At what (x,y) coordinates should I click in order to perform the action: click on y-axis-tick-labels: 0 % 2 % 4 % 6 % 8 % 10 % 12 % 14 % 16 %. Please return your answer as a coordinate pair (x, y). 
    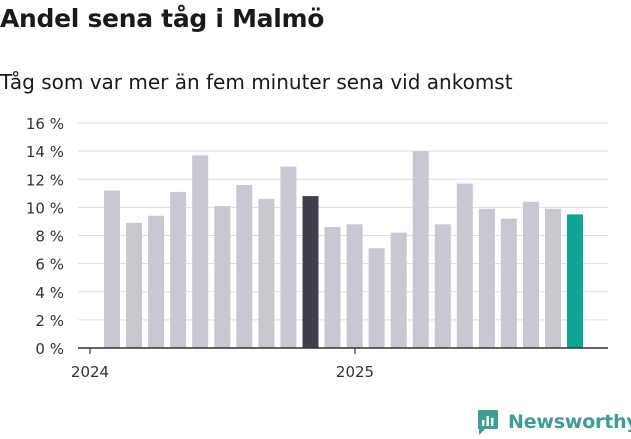
    Looking at the image, I should click on (45, 236).